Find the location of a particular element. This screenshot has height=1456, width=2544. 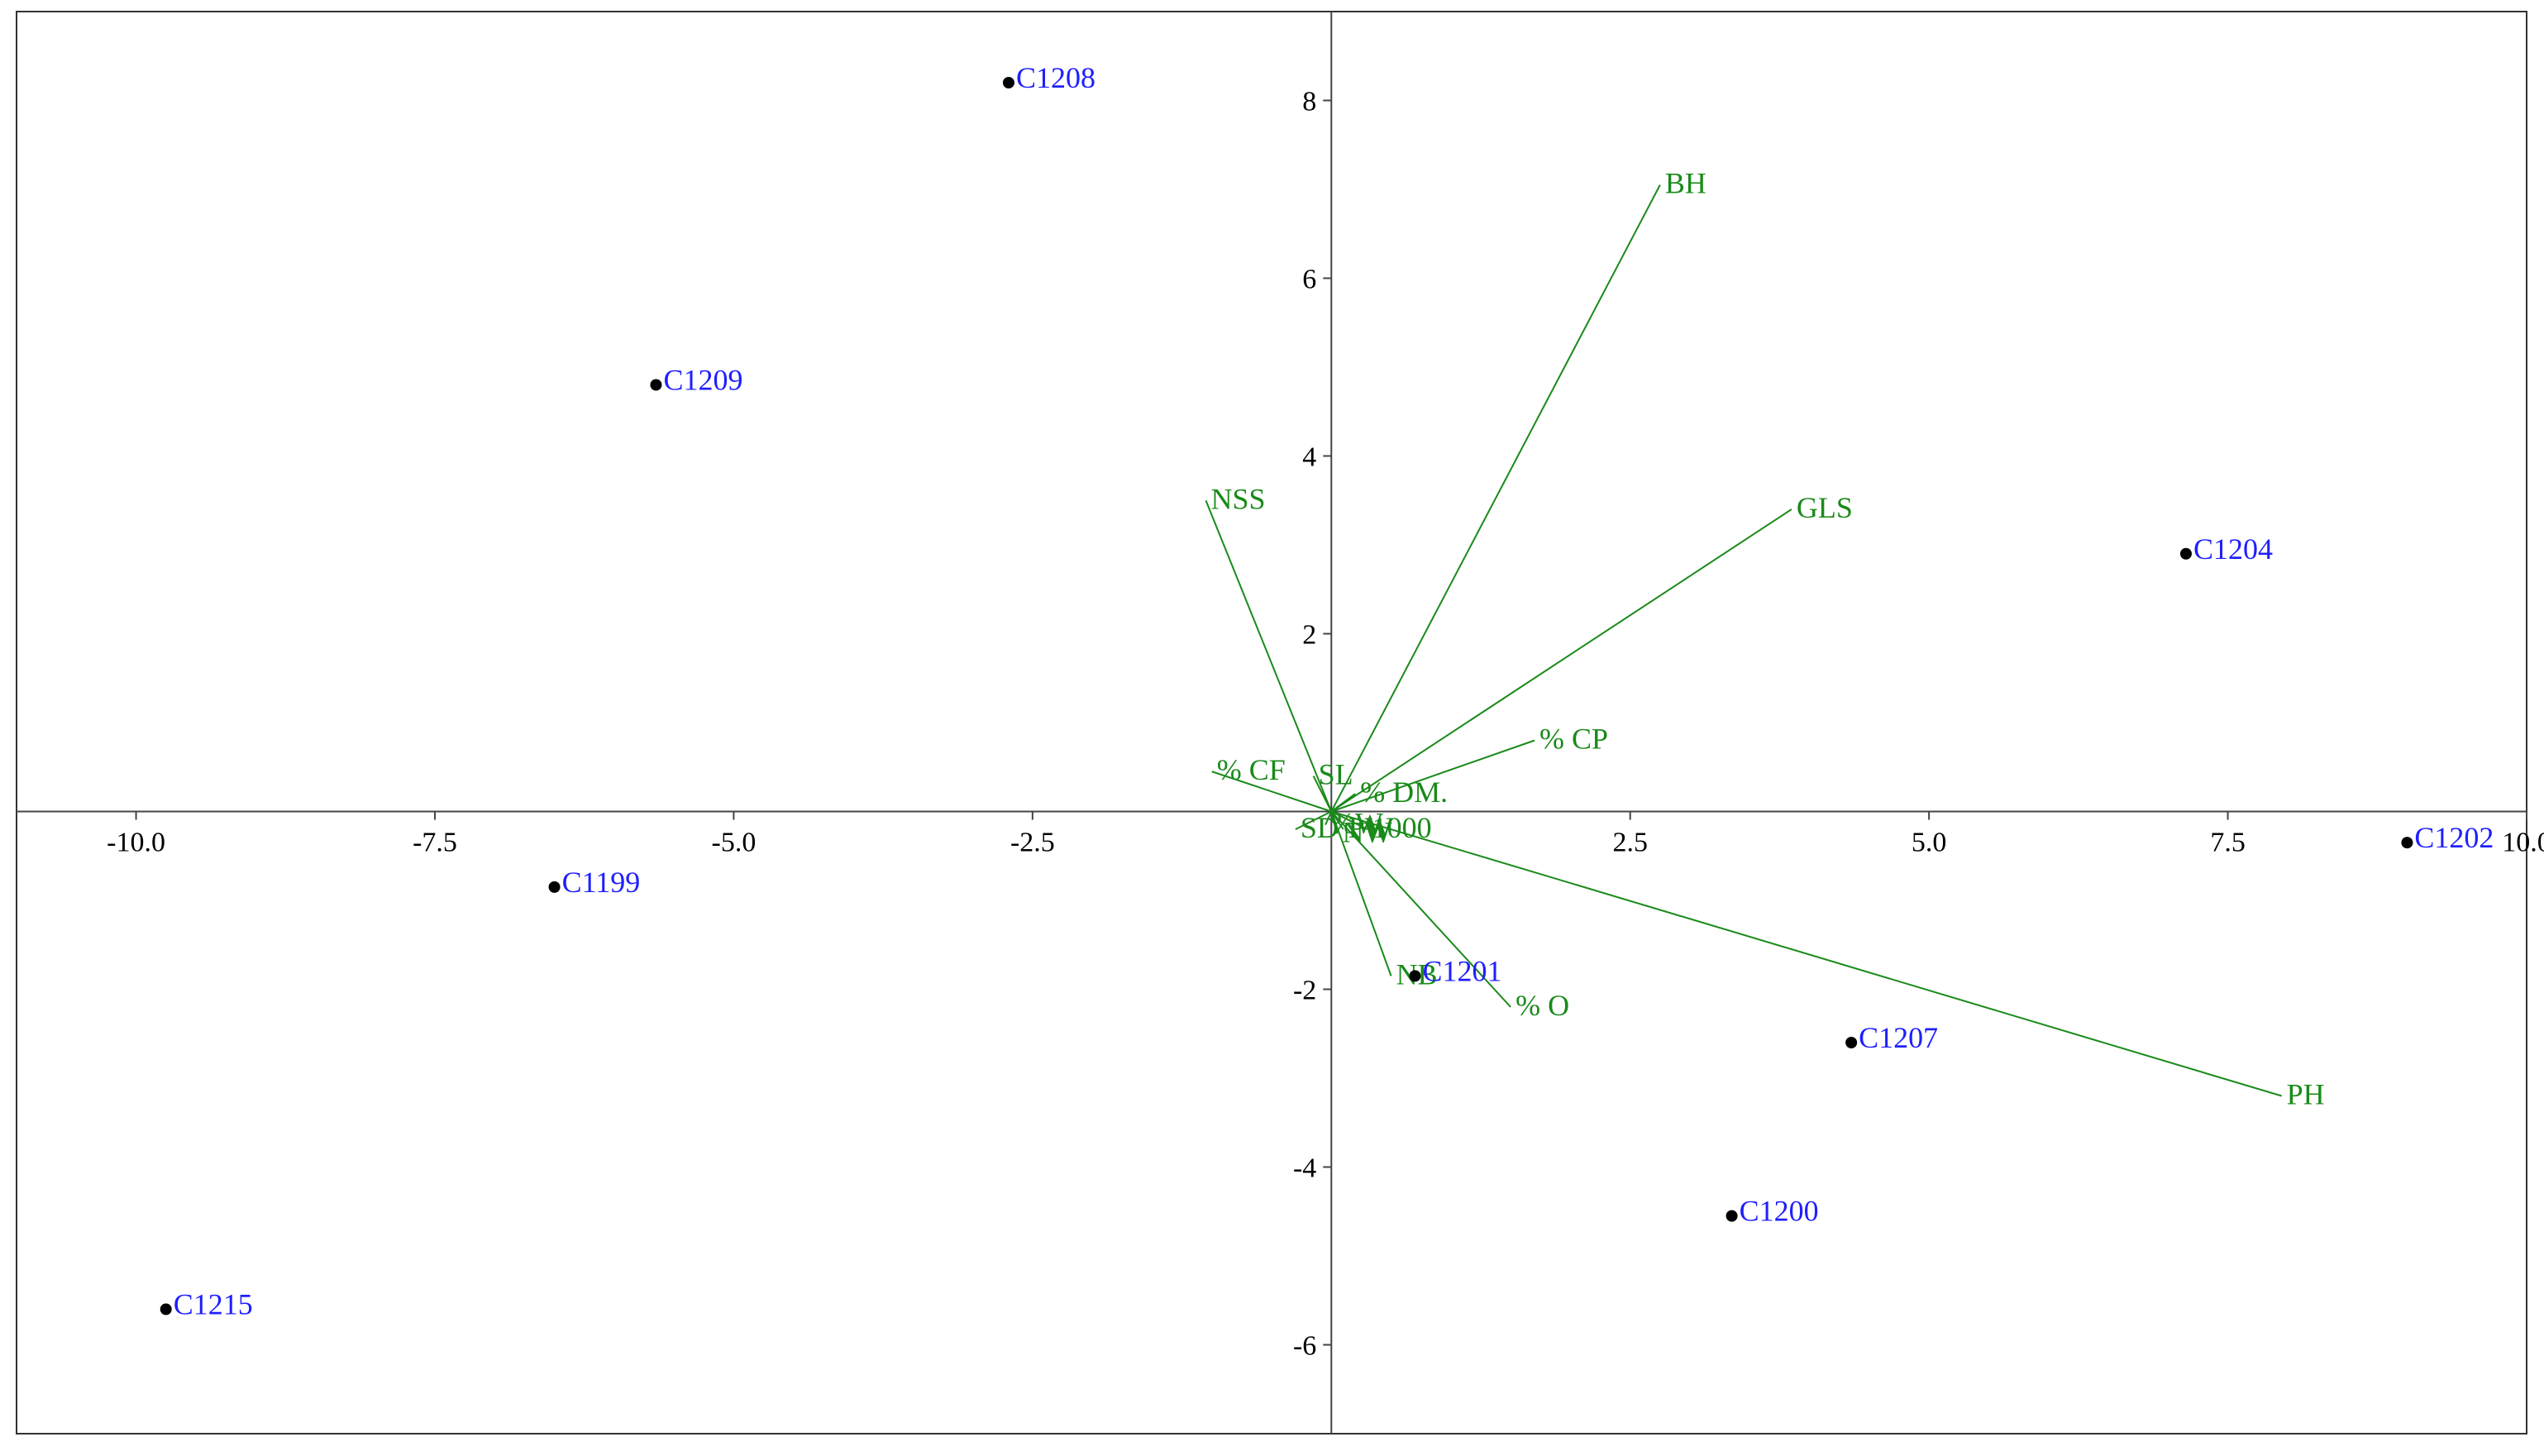

variable-vector-cp is located at coordinates (1433, 776).